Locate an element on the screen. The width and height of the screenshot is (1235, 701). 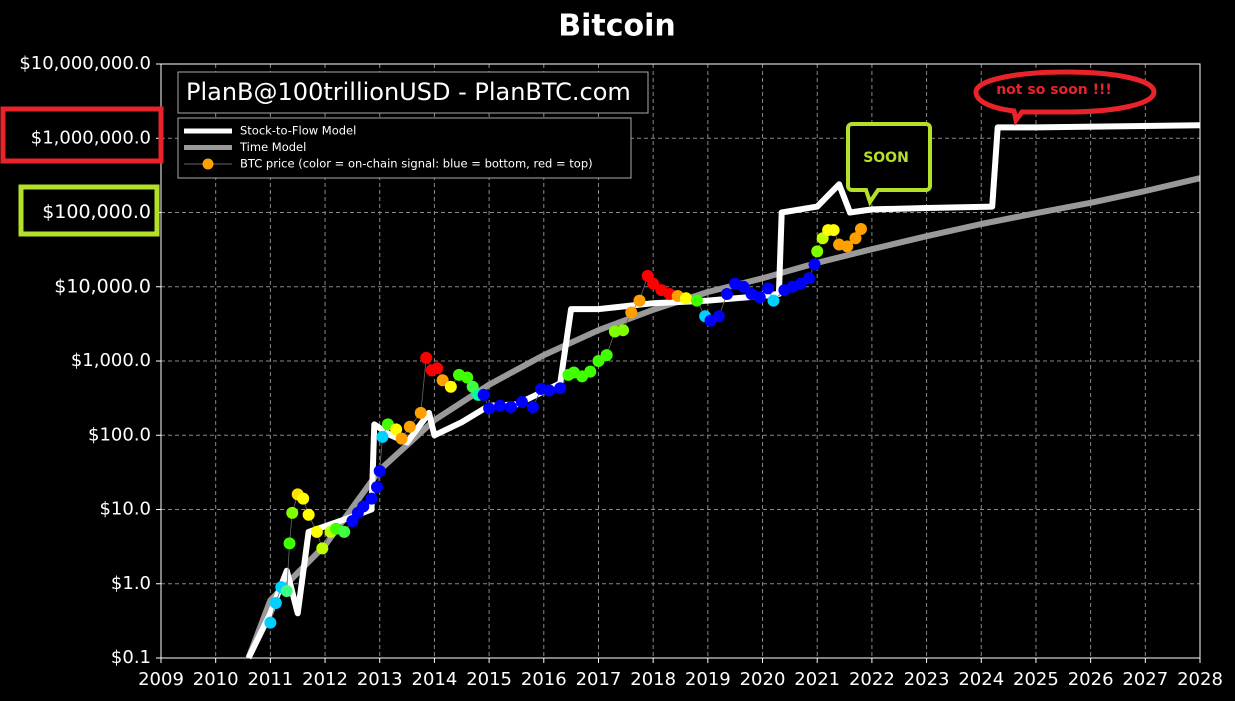
x-tick-label: 2012 is located at coordinates (325, 679).